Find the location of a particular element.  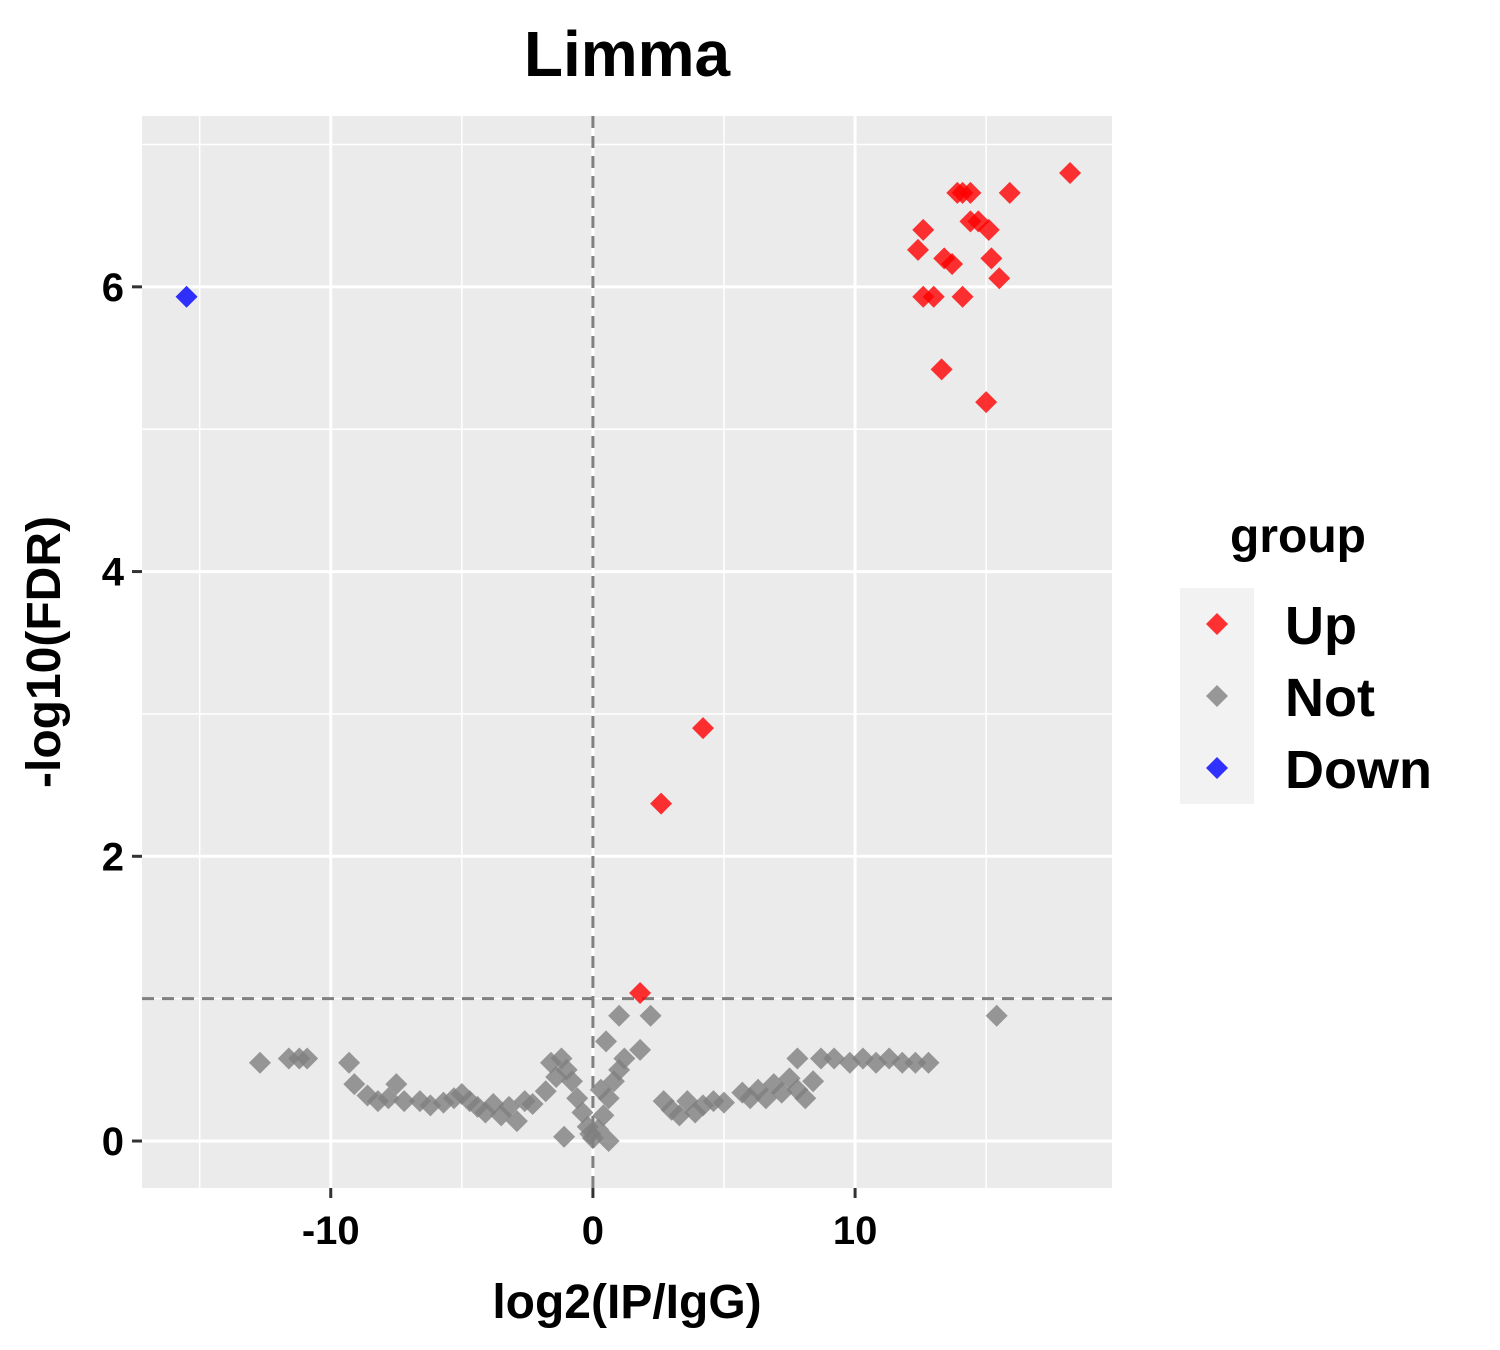

x-tick-label: -10 is located at coordinates (331, 1231).